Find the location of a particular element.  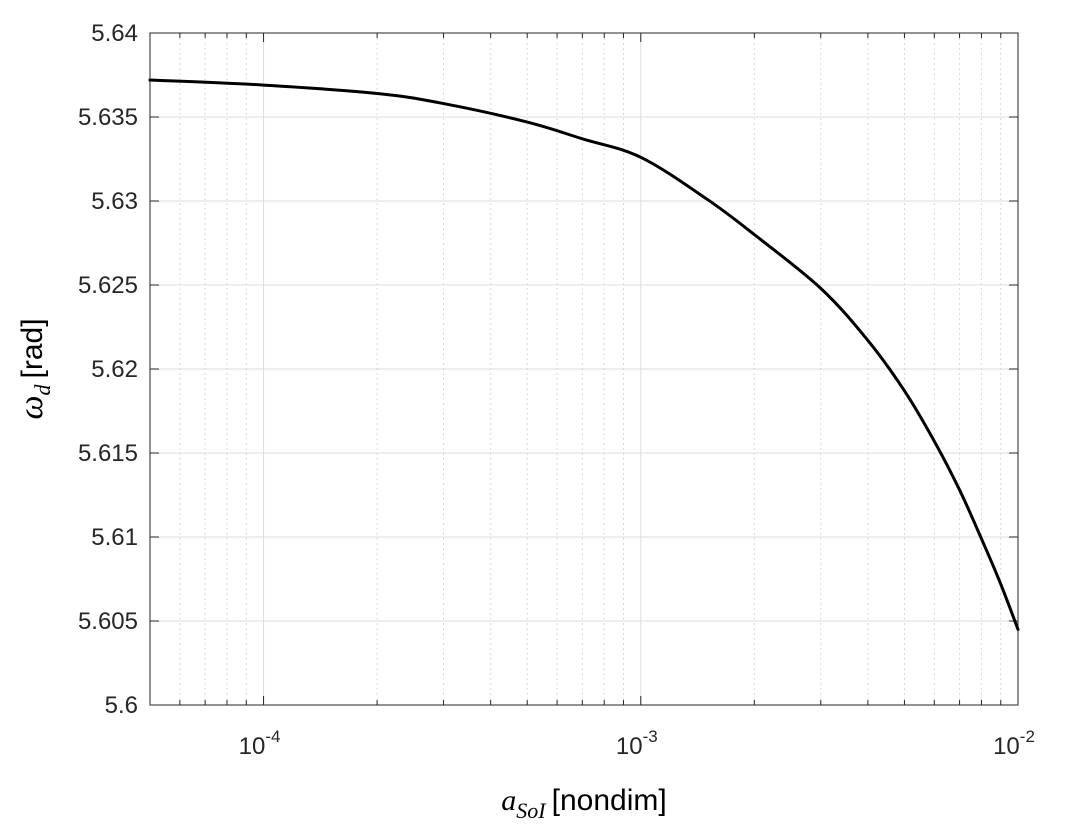

y-tick-label: 5.625 is located at coordinates (108, 285).